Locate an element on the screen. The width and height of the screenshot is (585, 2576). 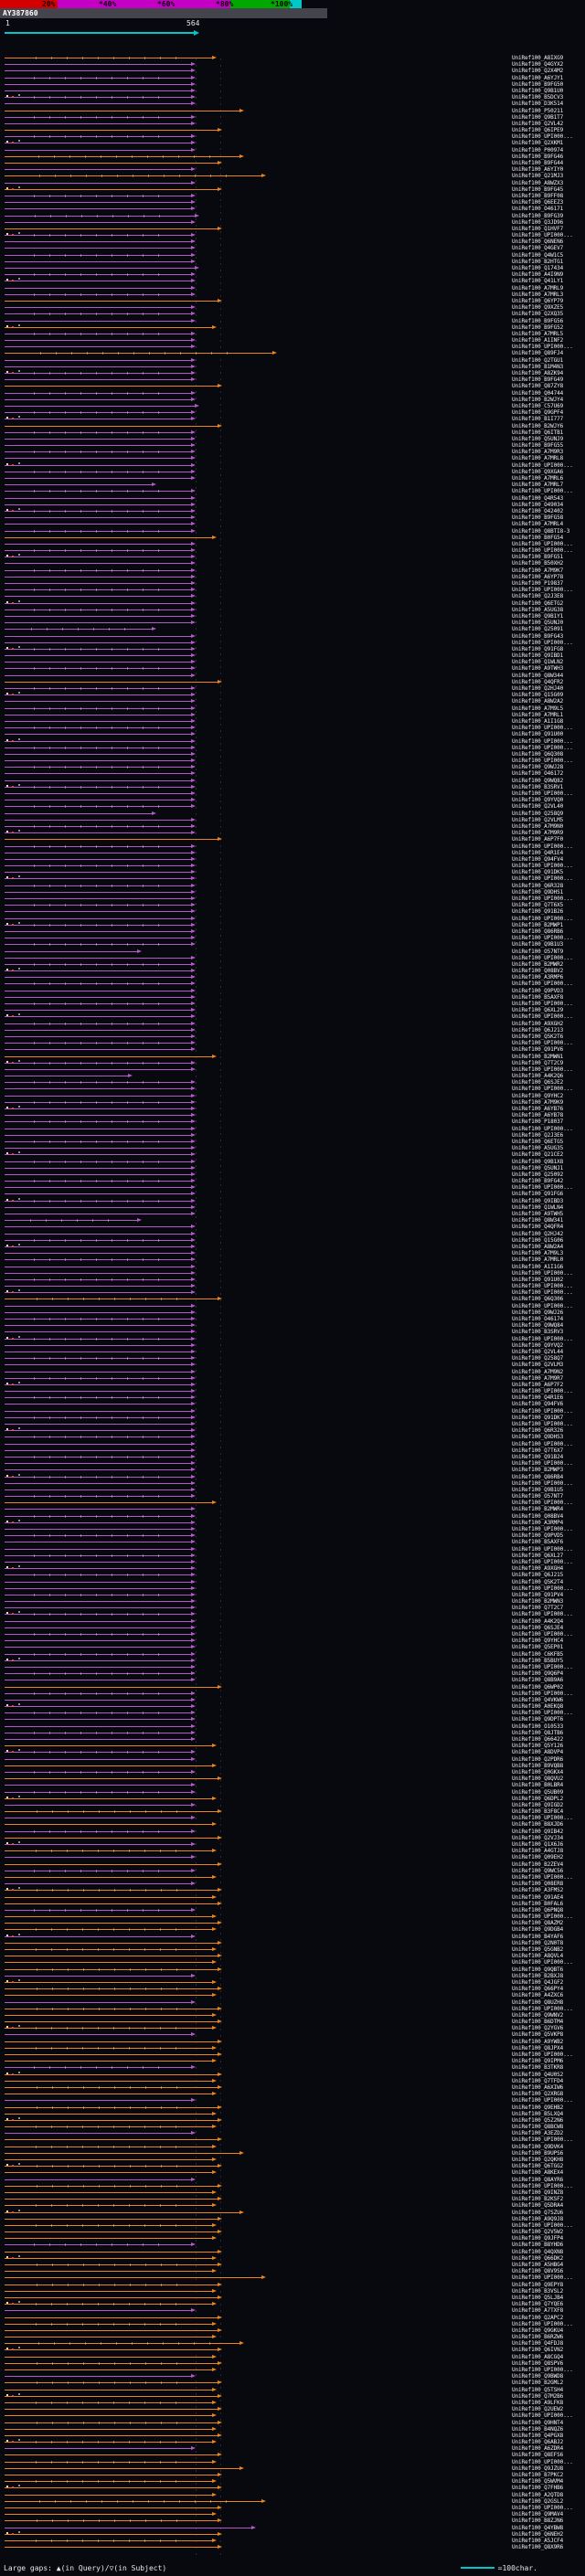
hit-link: UniRef100_Q9B1U3 is located at coordinates (538, 945).